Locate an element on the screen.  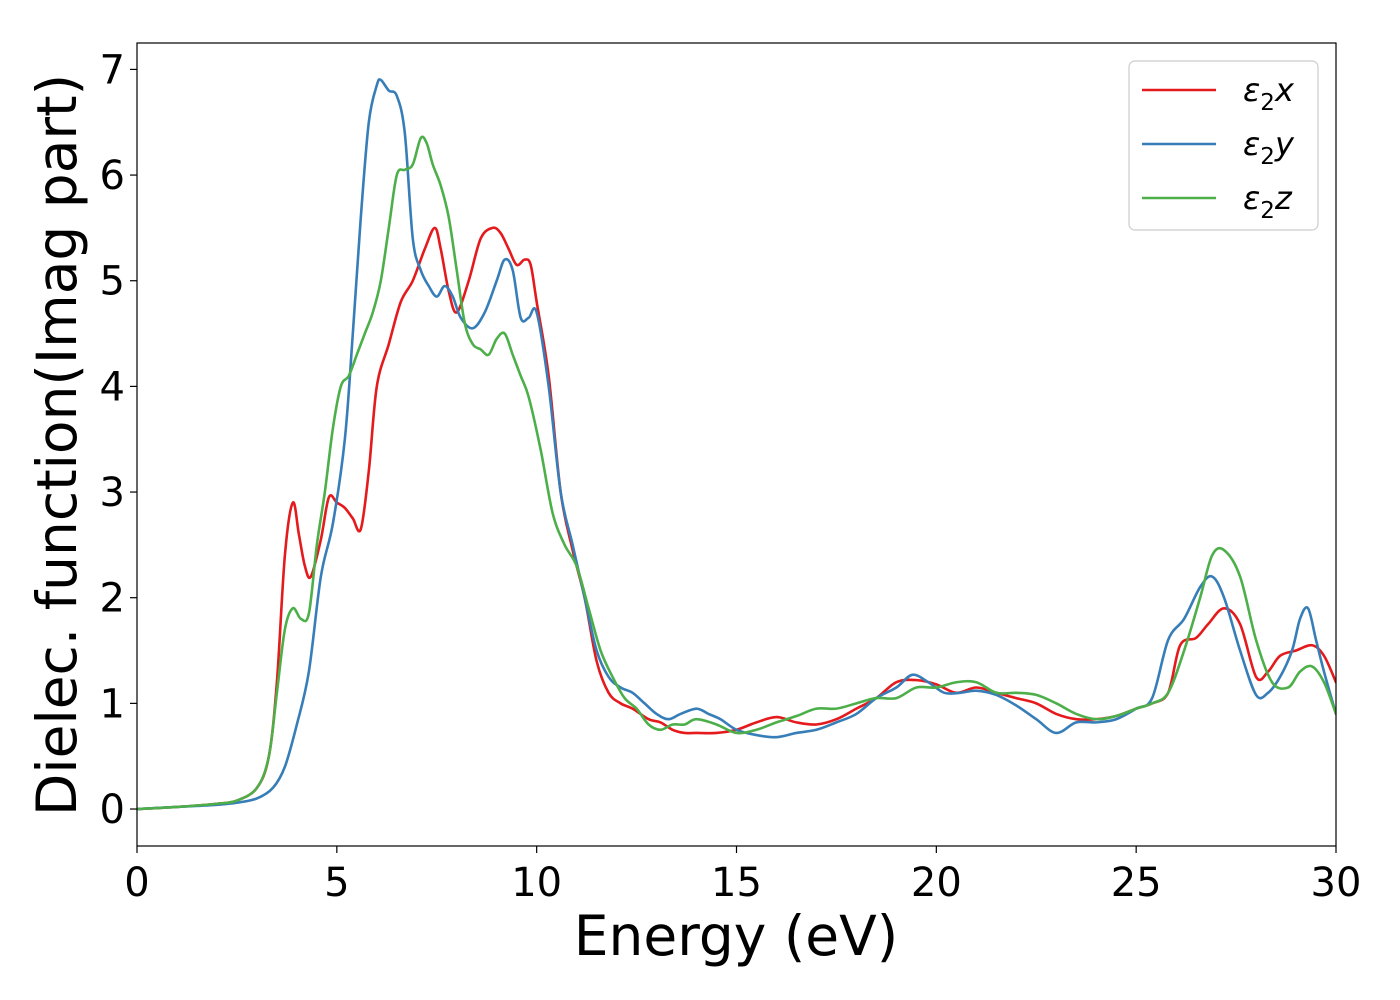
legend-box is located at coordinates (1223, 145).